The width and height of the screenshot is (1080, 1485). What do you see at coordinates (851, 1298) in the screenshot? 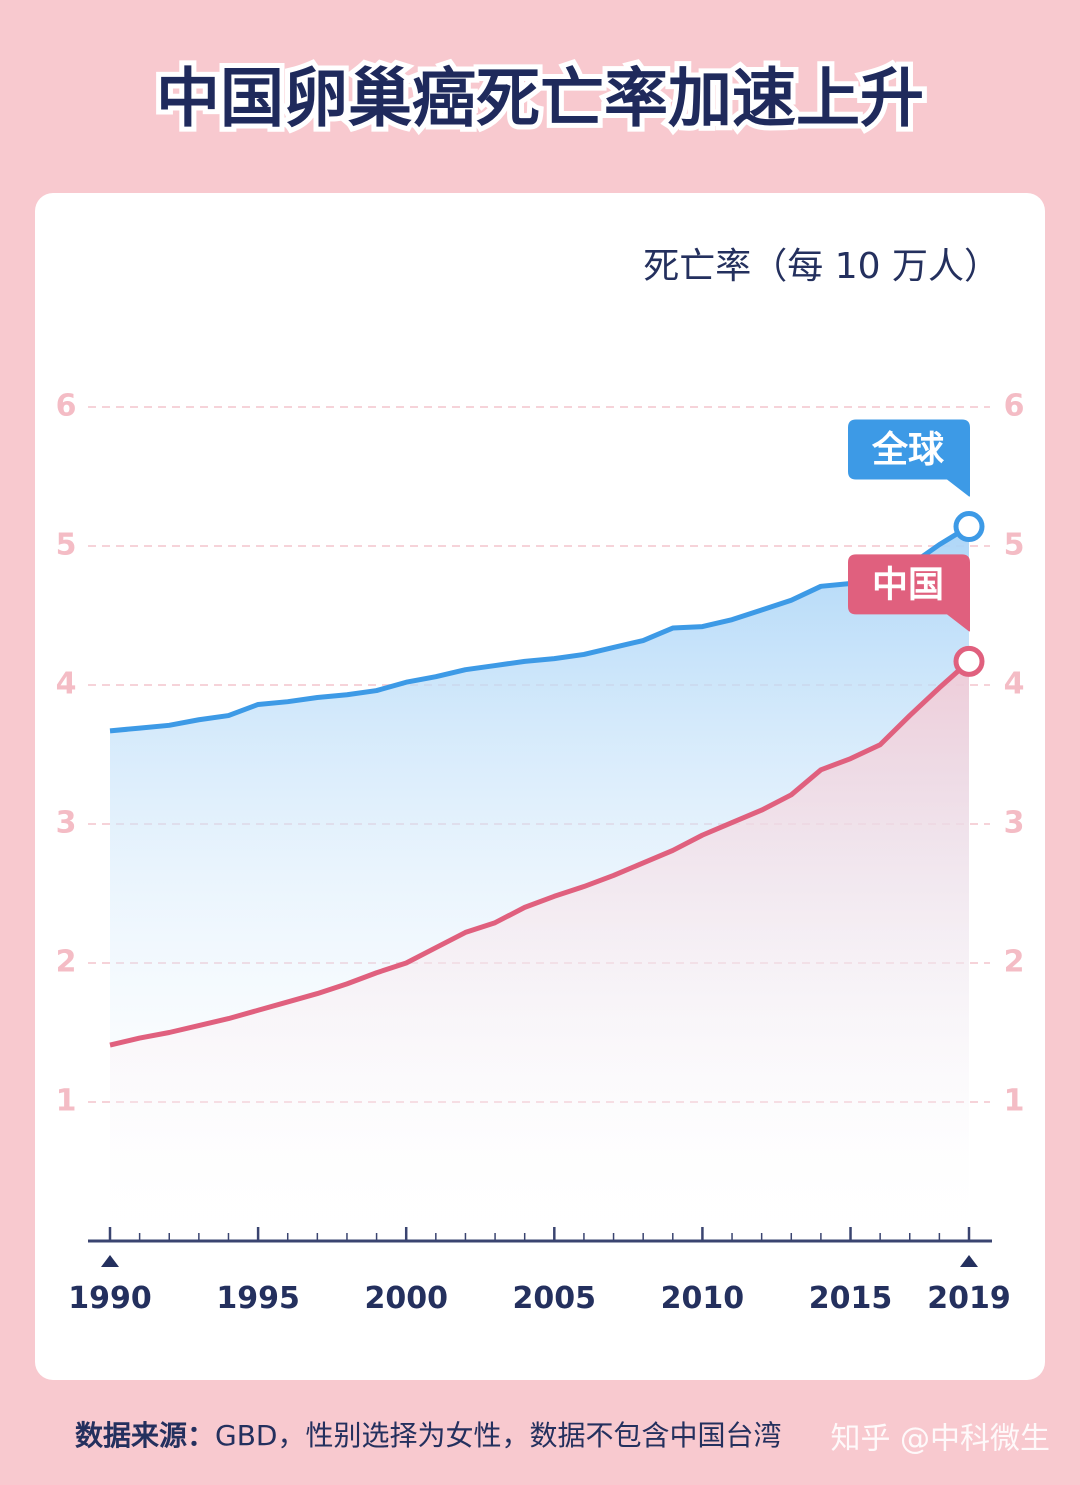
I see `x-tick-label: 2015` at bounding box center [851, 1298].